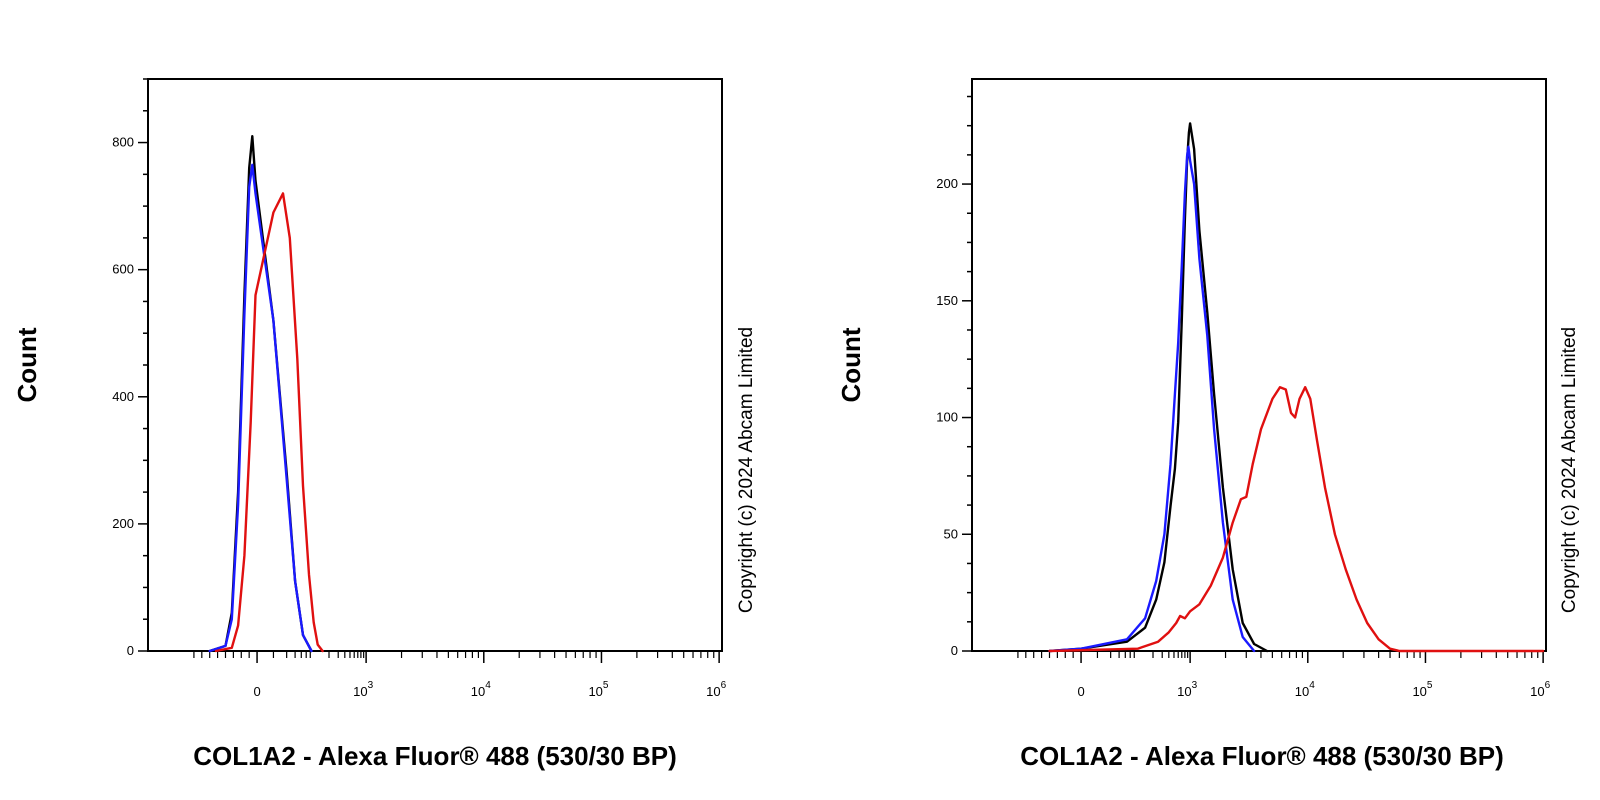 This screenshot has height=800, width=1600. Describe the element at coordinates (947, 300) in the screenshot. I see `y-tick-label: 150` at that location.